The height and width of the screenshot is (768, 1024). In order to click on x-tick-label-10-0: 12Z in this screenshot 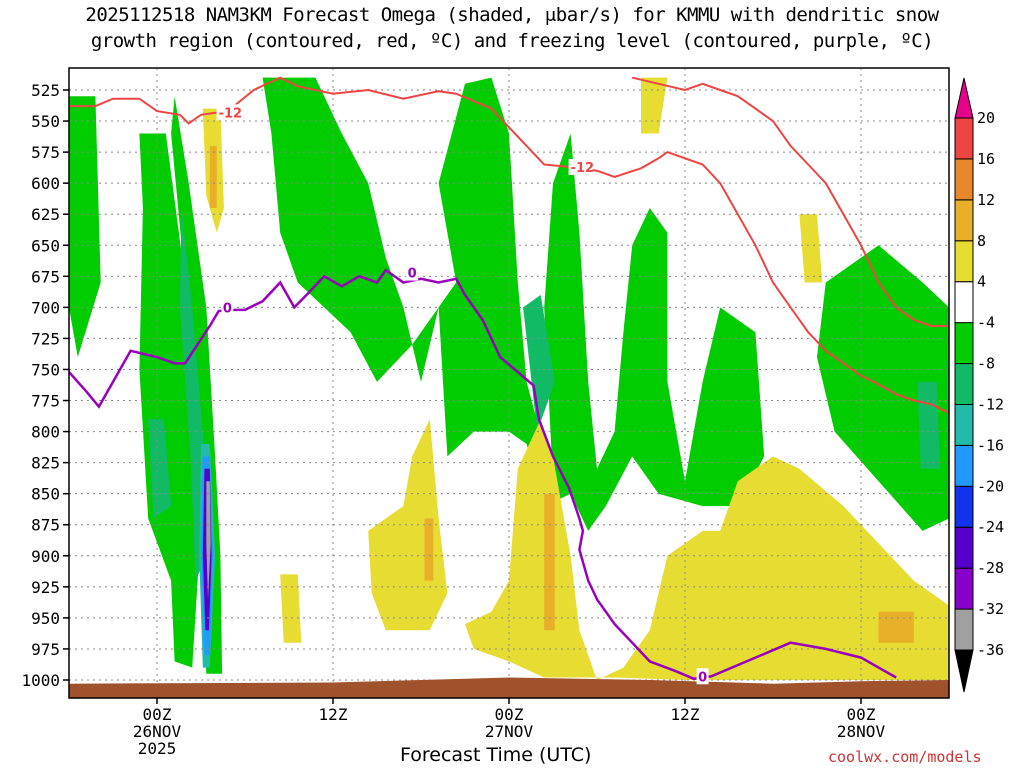, I will do `click(333, 714)`.